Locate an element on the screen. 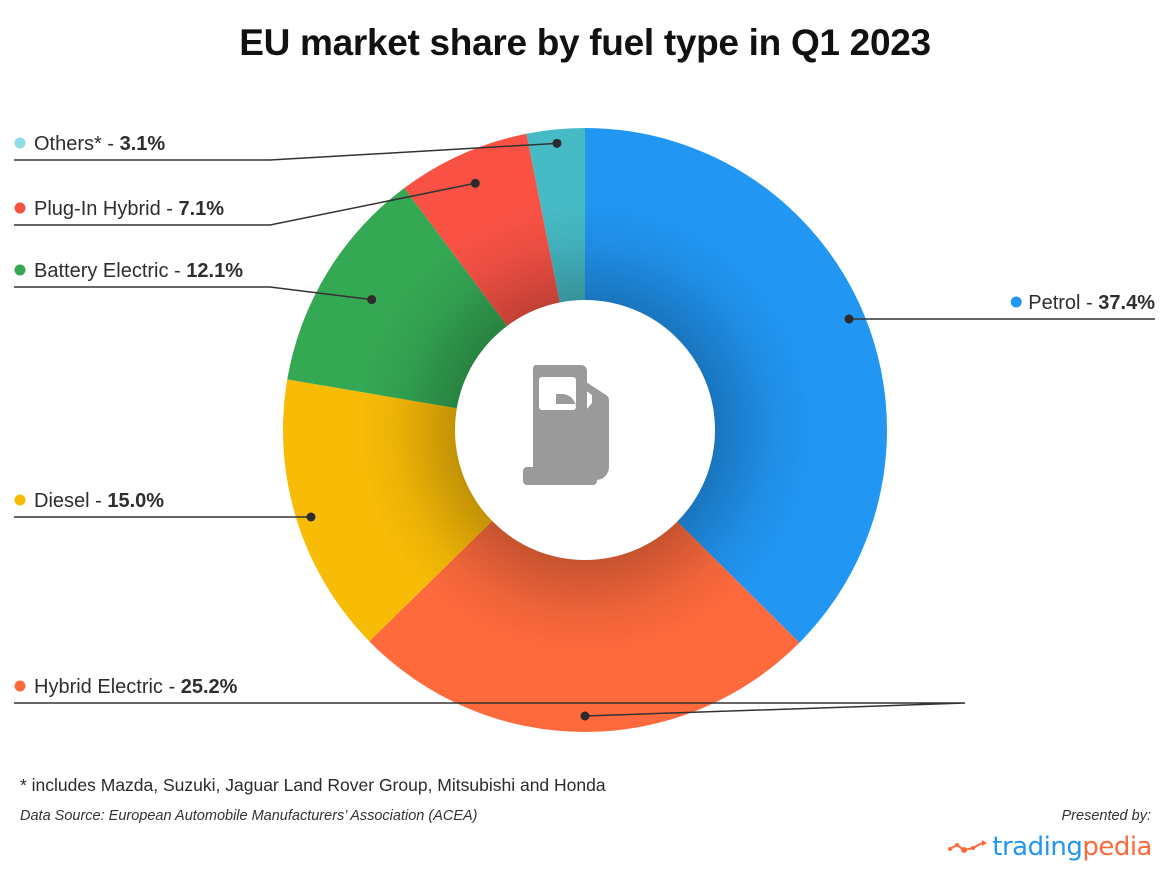  label-value: 7.1% is located at coordinates (202, 209).